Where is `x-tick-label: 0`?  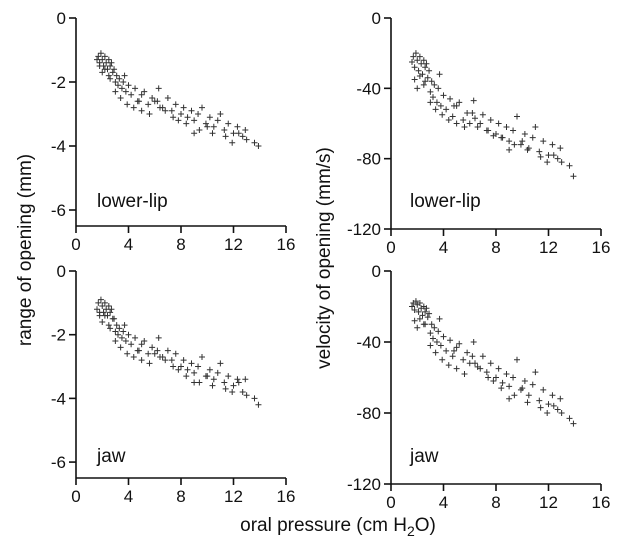
x-tick-label: 0 is located at coordinates (75, 244).